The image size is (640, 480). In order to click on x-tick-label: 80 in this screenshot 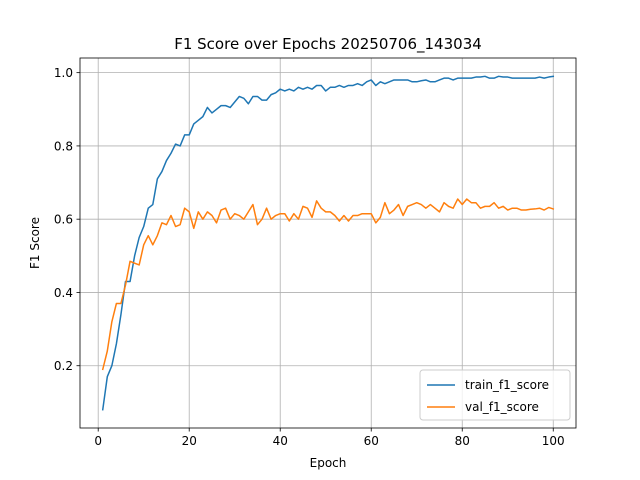, I will do `click(462, 441)`.